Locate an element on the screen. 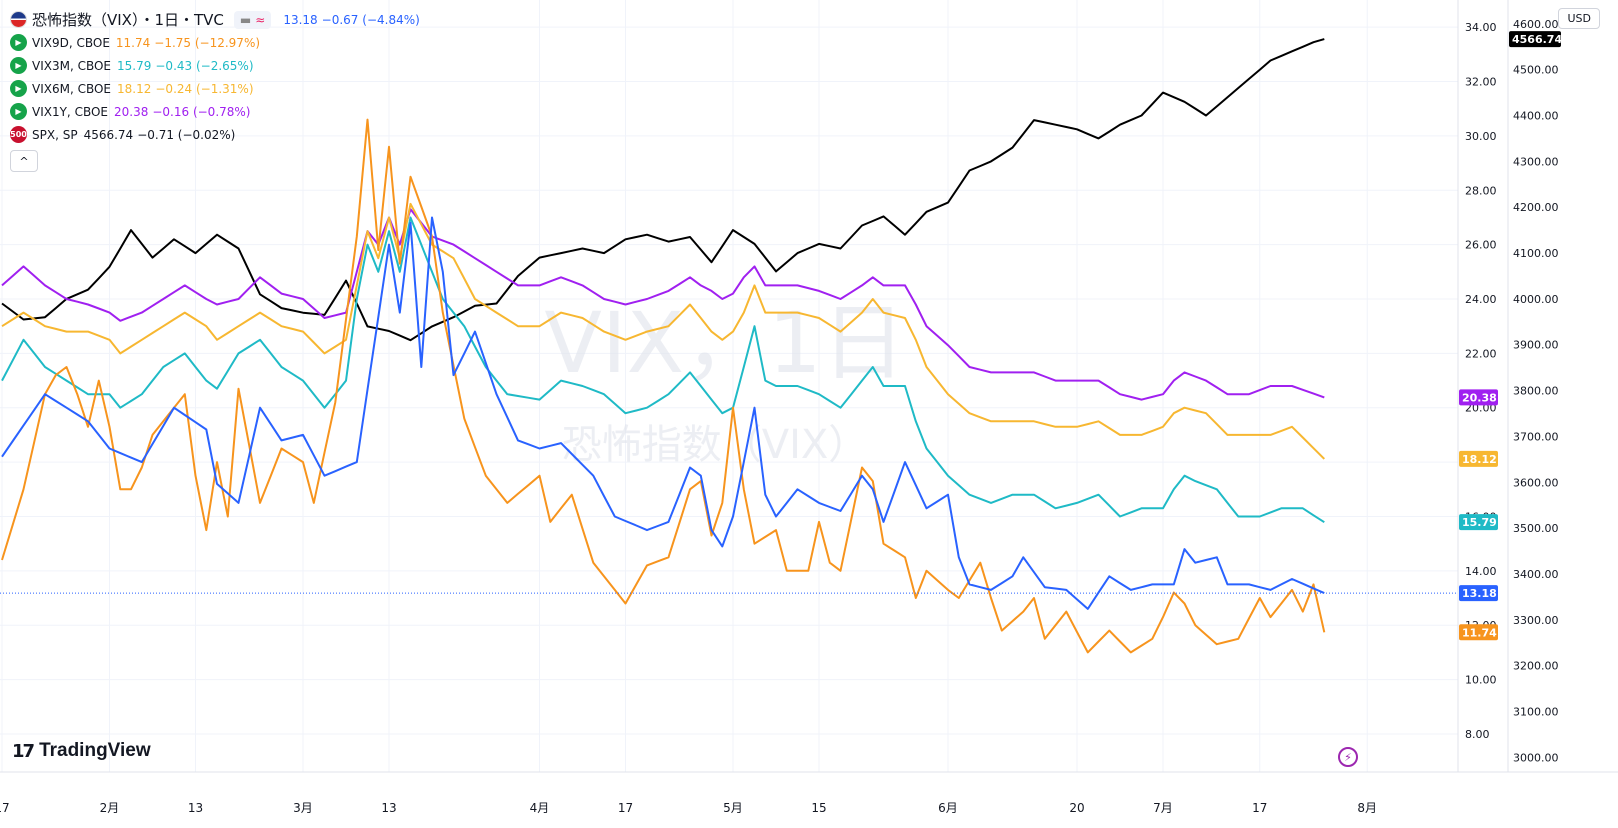 The image size is (1618, 828). approx-icon: ≈ is located at coordinates (260, 19).